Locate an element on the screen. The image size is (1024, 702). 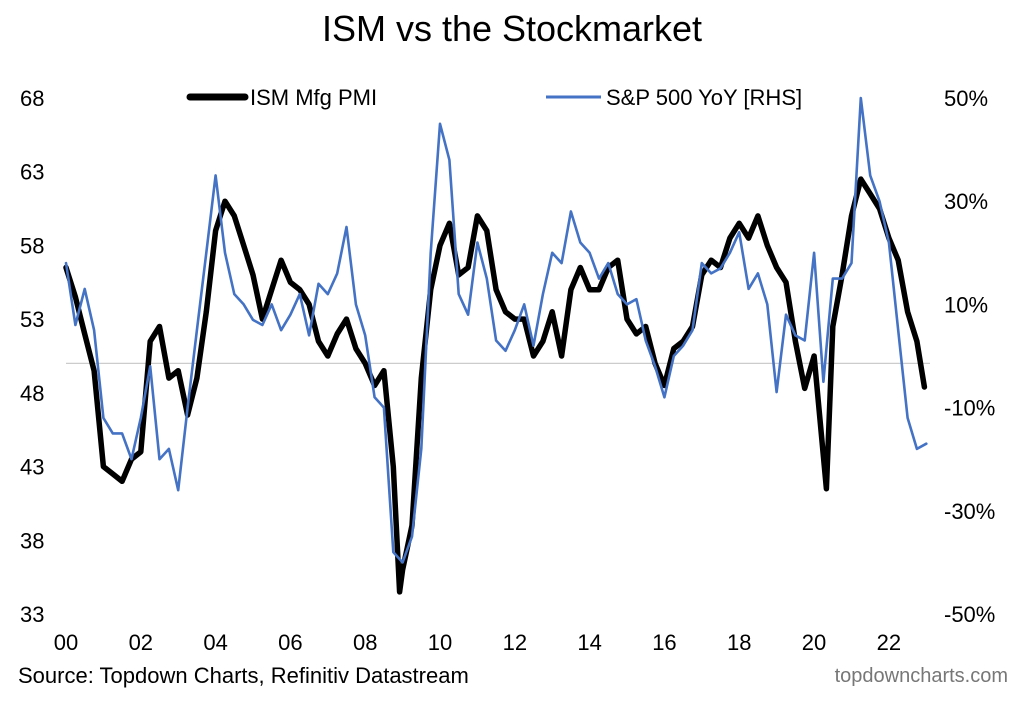
y-left-tick-label: 43 is located at coordinates (32, 467).